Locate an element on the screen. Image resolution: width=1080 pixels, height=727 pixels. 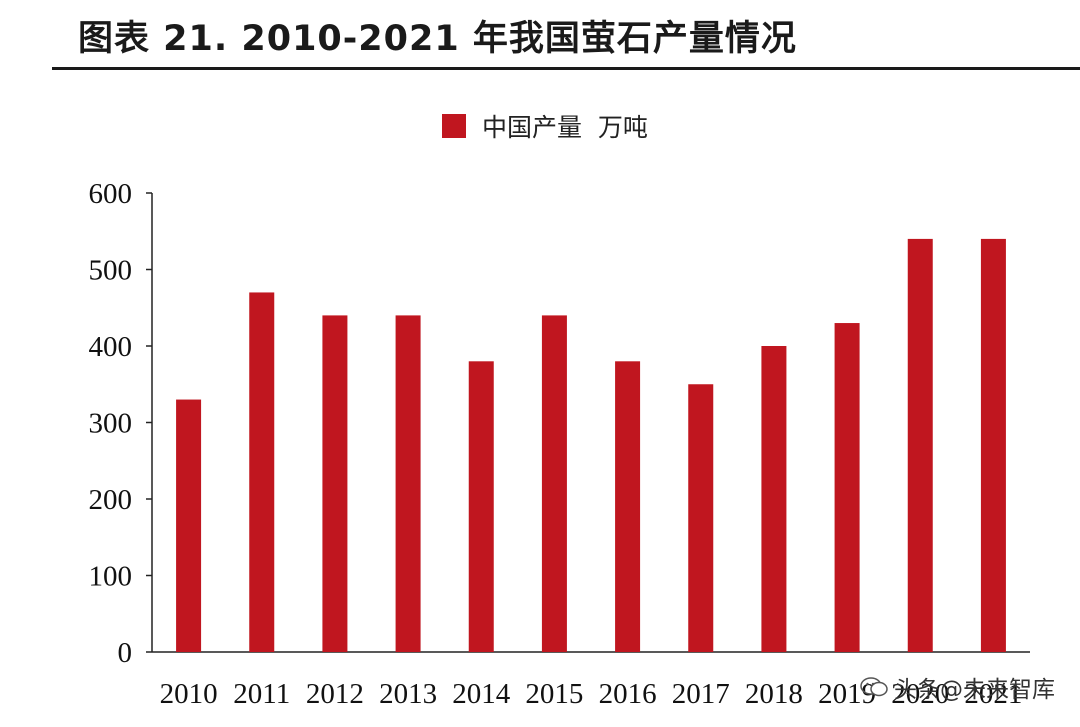
x-tick-label: 2019 is located at coordinates (847, 694).